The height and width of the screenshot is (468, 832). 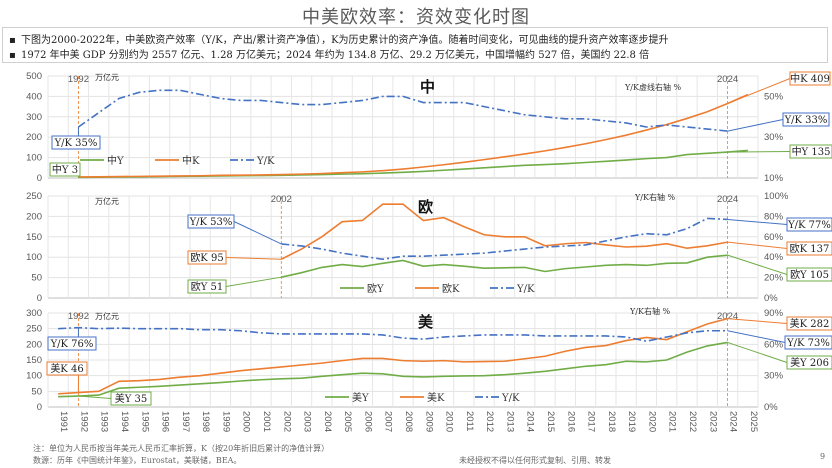 What do you see at coordinates (509, 421) in the screenshot?
I see `x-tick-label: 2013` at bounding box center [509, 421].